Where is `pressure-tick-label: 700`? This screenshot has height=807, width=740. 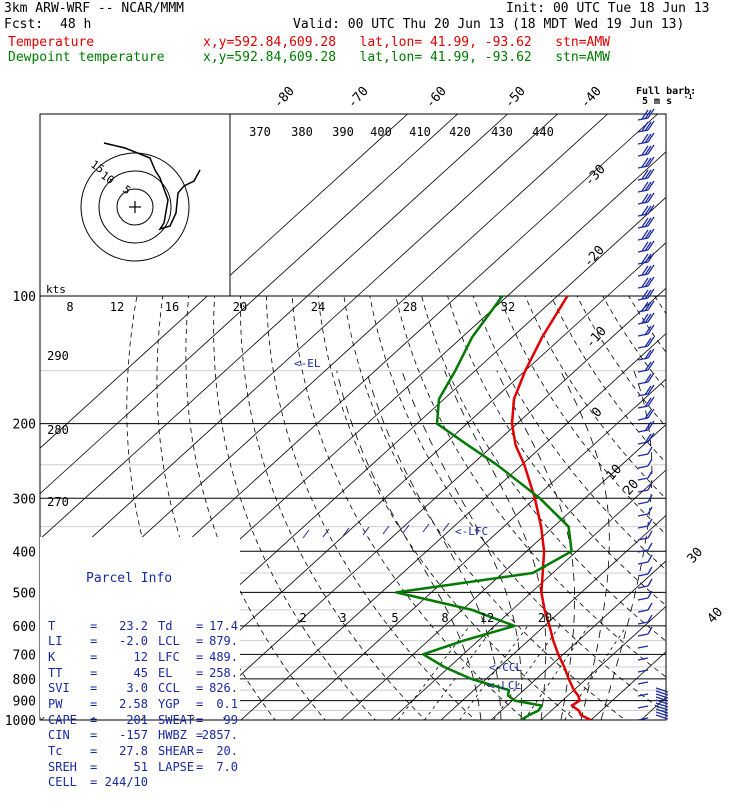 pressure-tick-label: 700 is located at coordinates (24, 655).